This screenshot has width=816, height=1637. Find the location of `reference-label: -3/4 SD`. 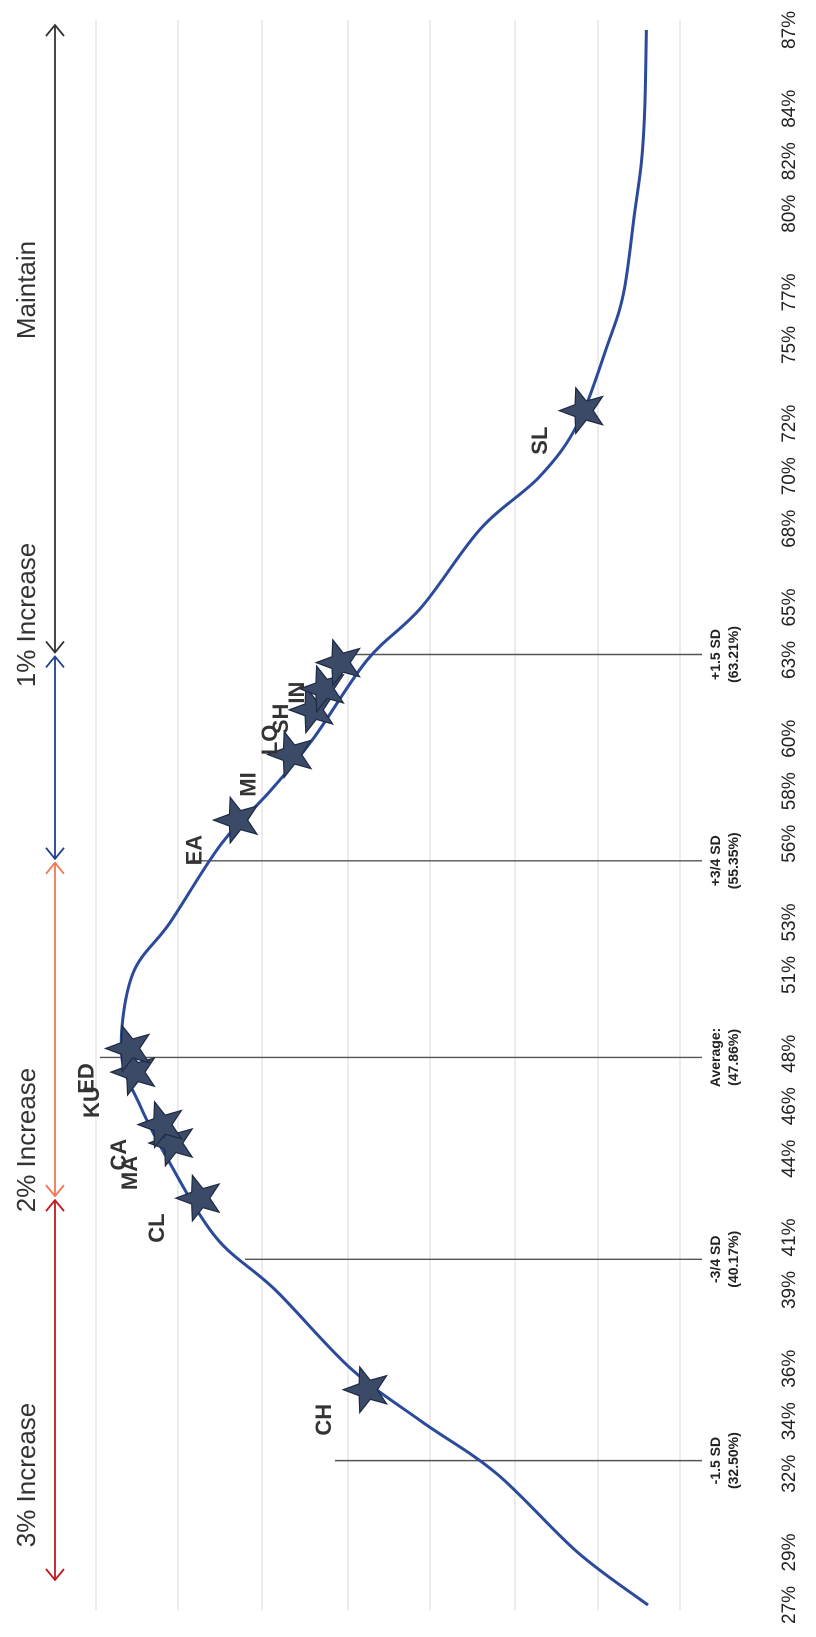

reference-label: -3/4 SD is located at coordinates (715, 1259).